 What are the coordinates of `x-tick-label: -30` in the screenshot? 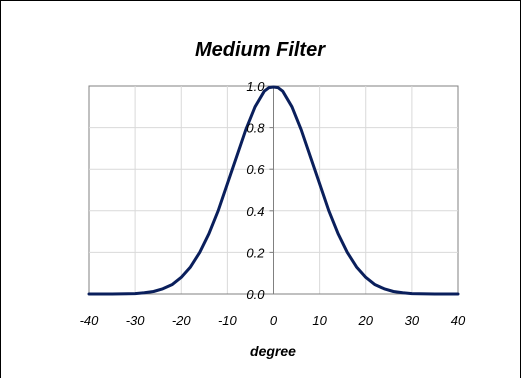 It's located at (136, 320).